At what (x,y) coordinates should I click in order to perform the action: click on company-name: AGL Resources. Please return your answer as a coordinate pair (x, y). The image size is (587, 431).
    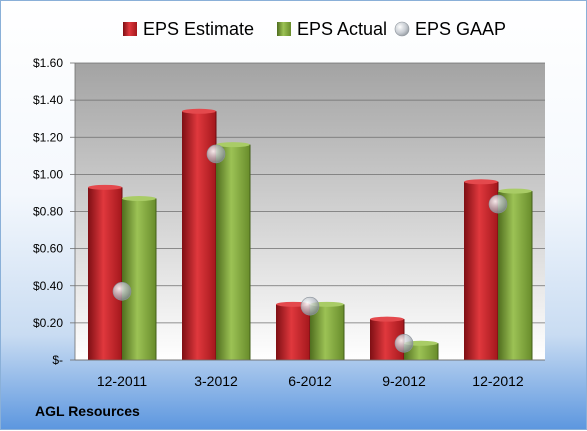
    Looking at the image, I should click on (87, 411).